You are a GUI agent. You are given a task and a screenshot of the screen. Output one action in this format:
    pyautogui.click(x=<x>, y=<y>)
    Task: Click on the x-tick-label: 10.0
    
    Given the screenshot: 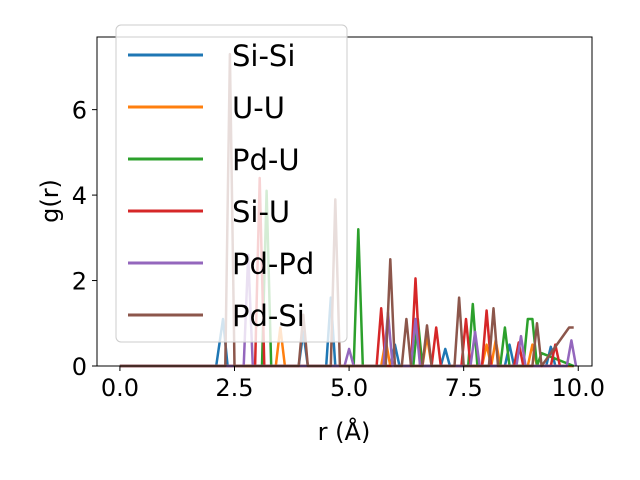 What is the action you would take?
    pyautogui.click(x=578, y=388)
    